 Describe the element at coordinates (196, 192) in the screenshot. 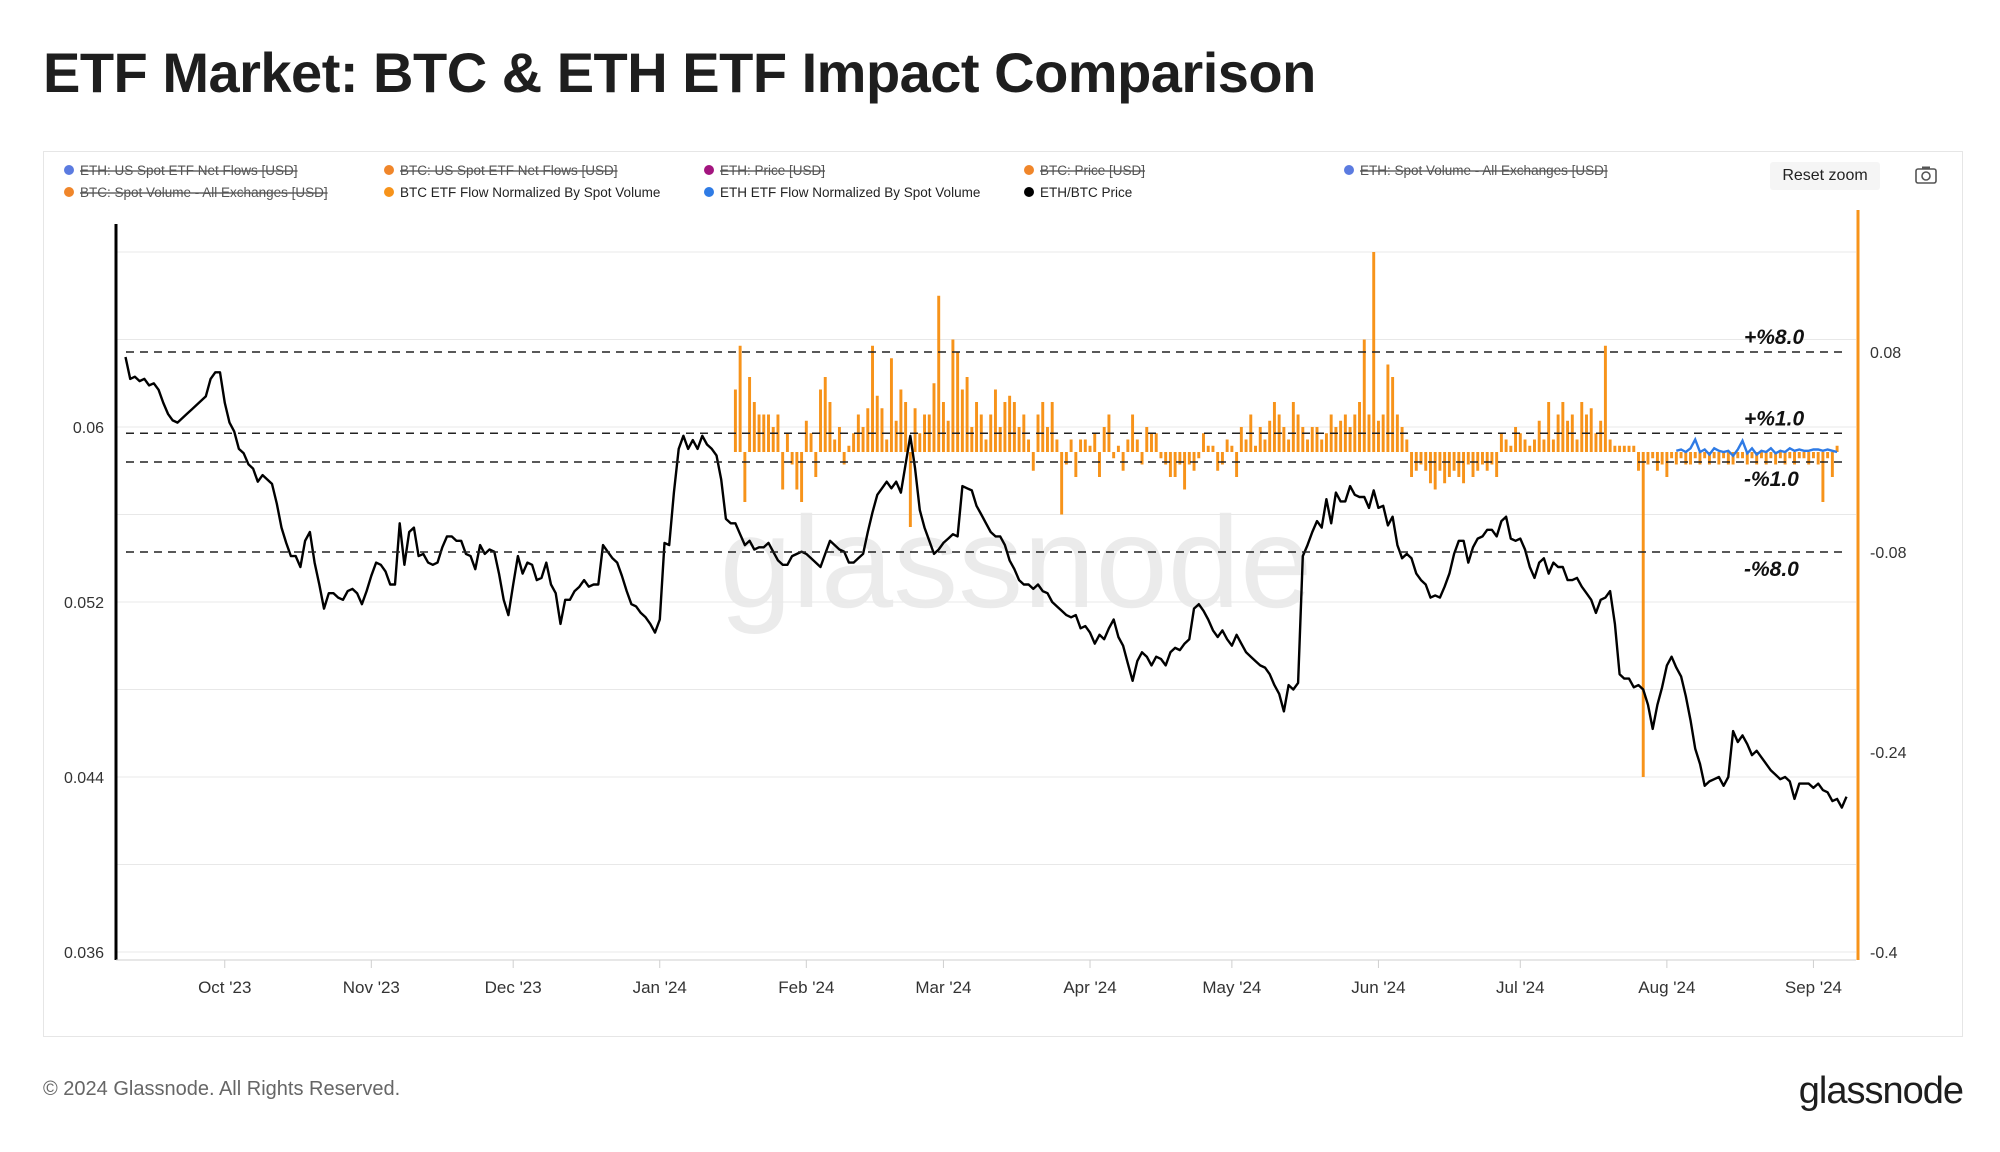

I see `legend-item: BTC: Spot Volume - All Exchanges [USD]` at that location.